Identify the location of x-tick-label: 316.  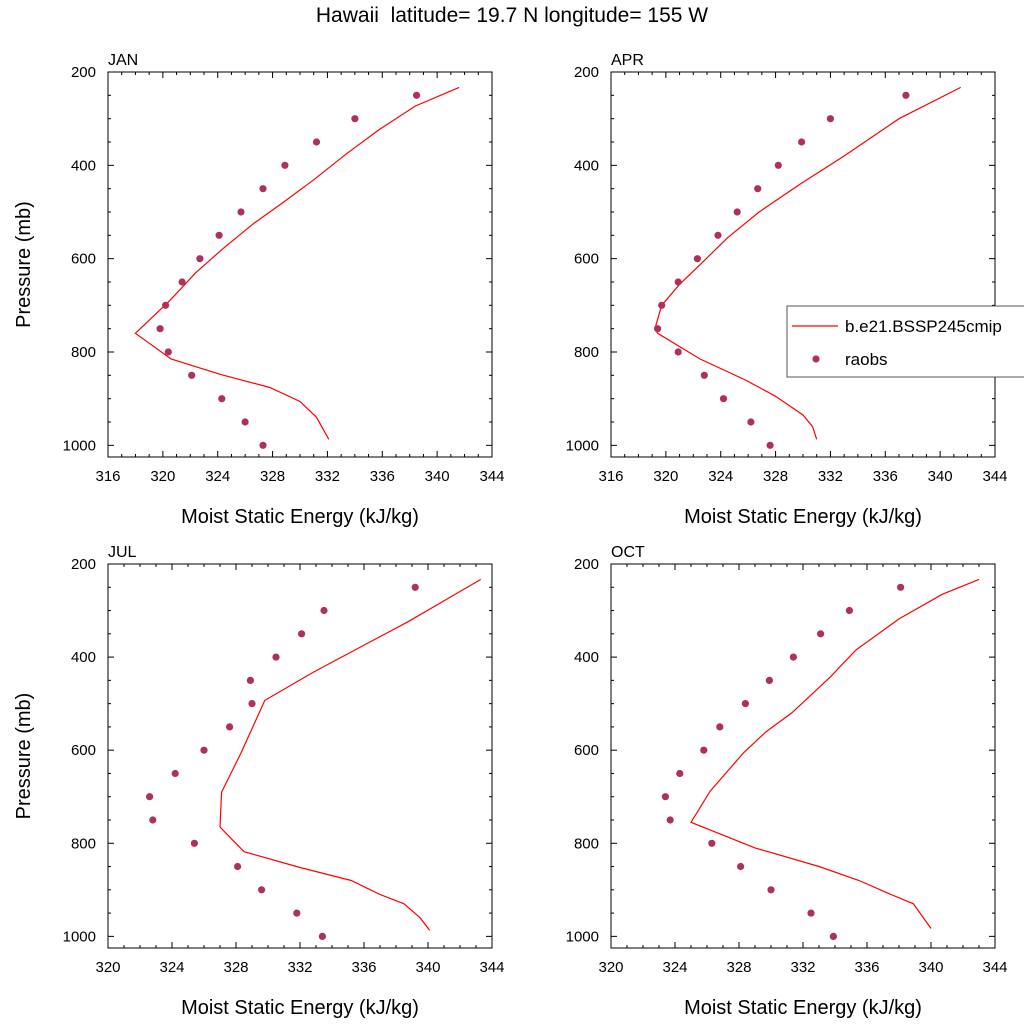
(610, 476).